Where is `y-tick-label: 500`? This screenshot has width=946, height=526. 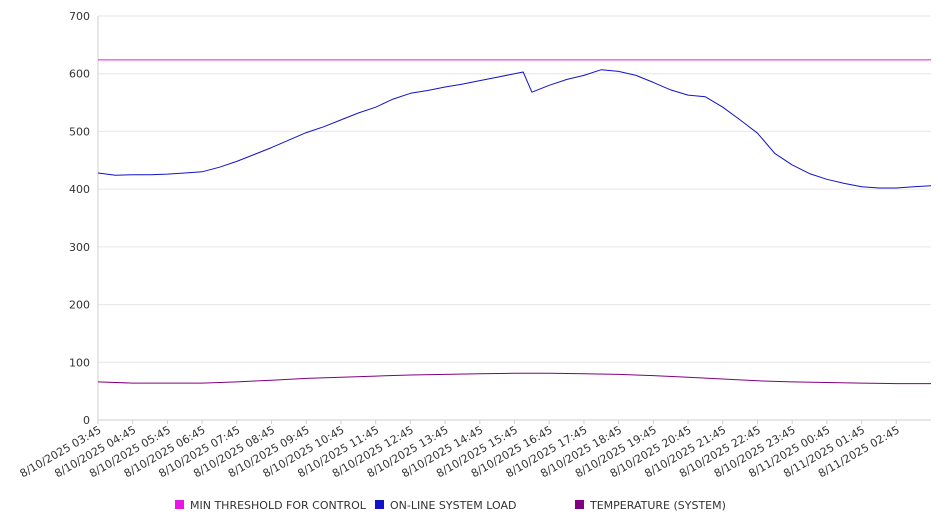 y-tick-label: 500 is located at coordinates (79, 131).